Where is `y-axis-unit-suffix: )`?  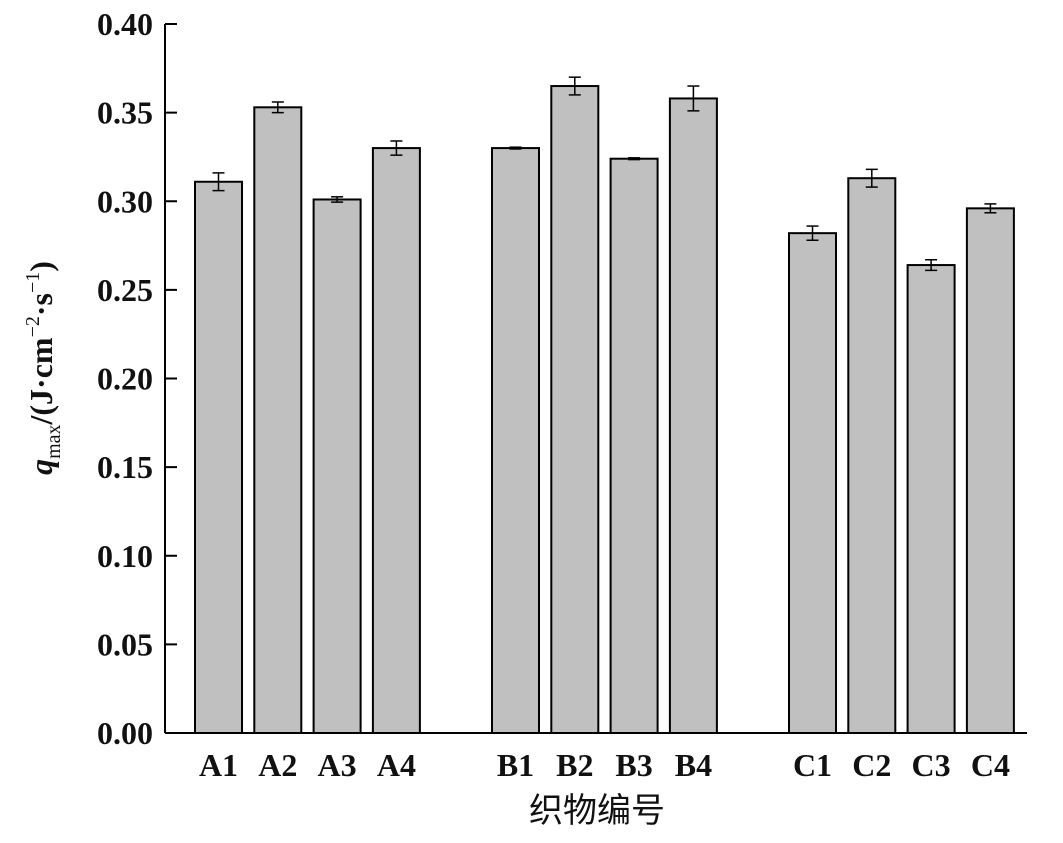 y-axis-unit-suffix: ) is located at coordinates (41, 266).